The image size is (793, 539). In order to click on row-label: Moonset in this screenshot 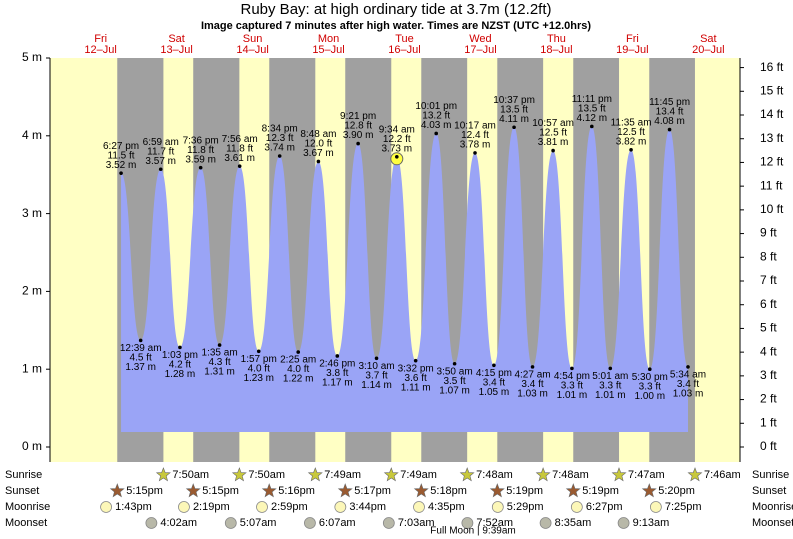, I will do `click(26, 523)`.